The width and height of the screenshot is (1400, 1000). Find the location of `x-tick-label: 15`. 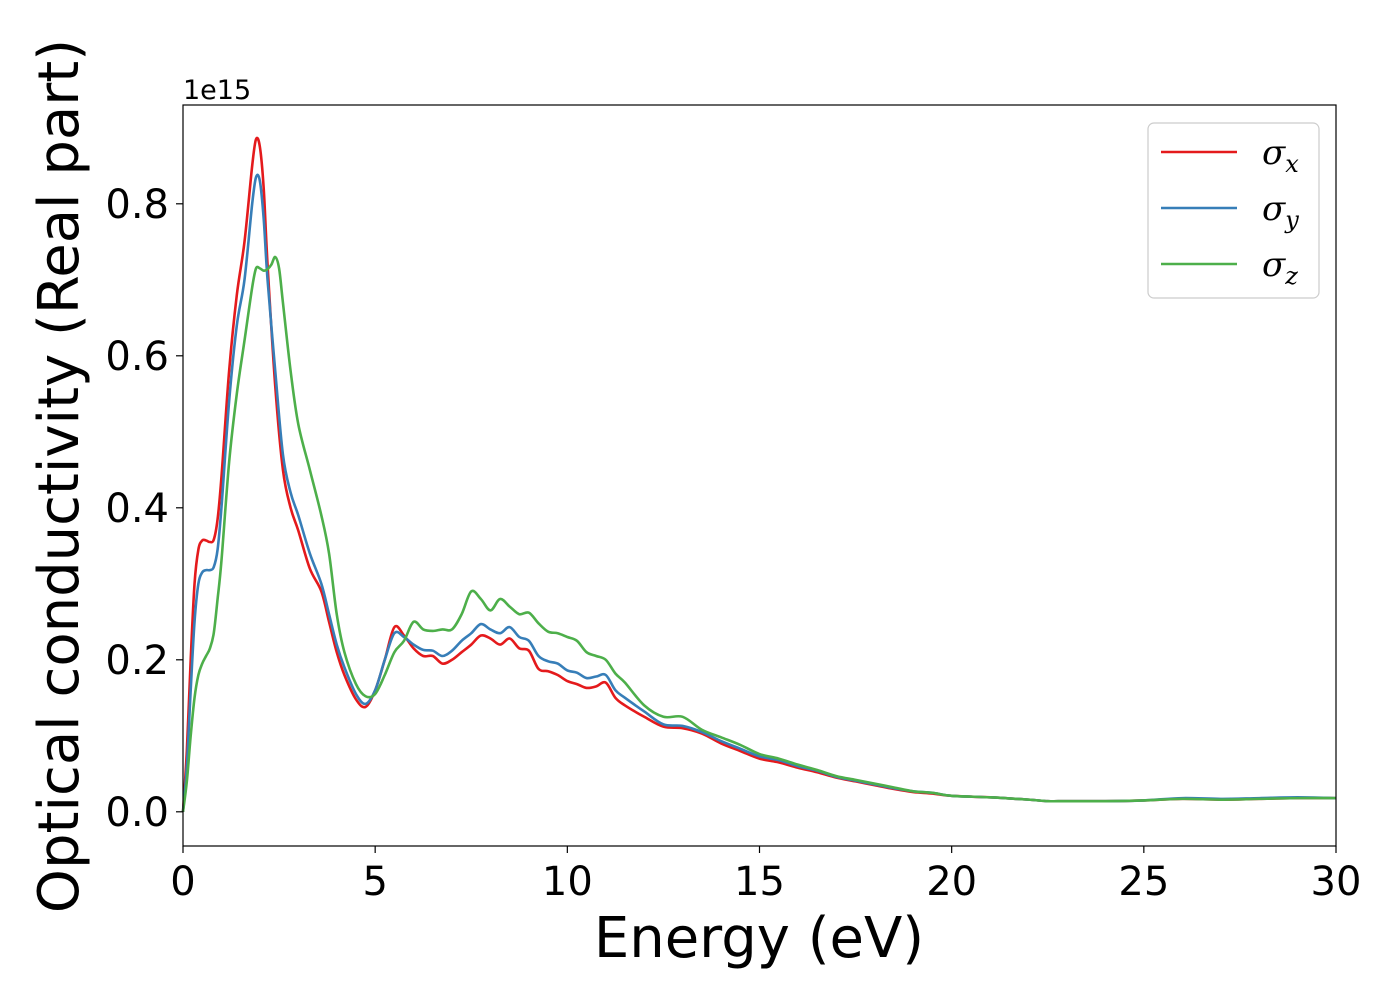

x-tick-label: 15 is located at coordinates (759, 882).